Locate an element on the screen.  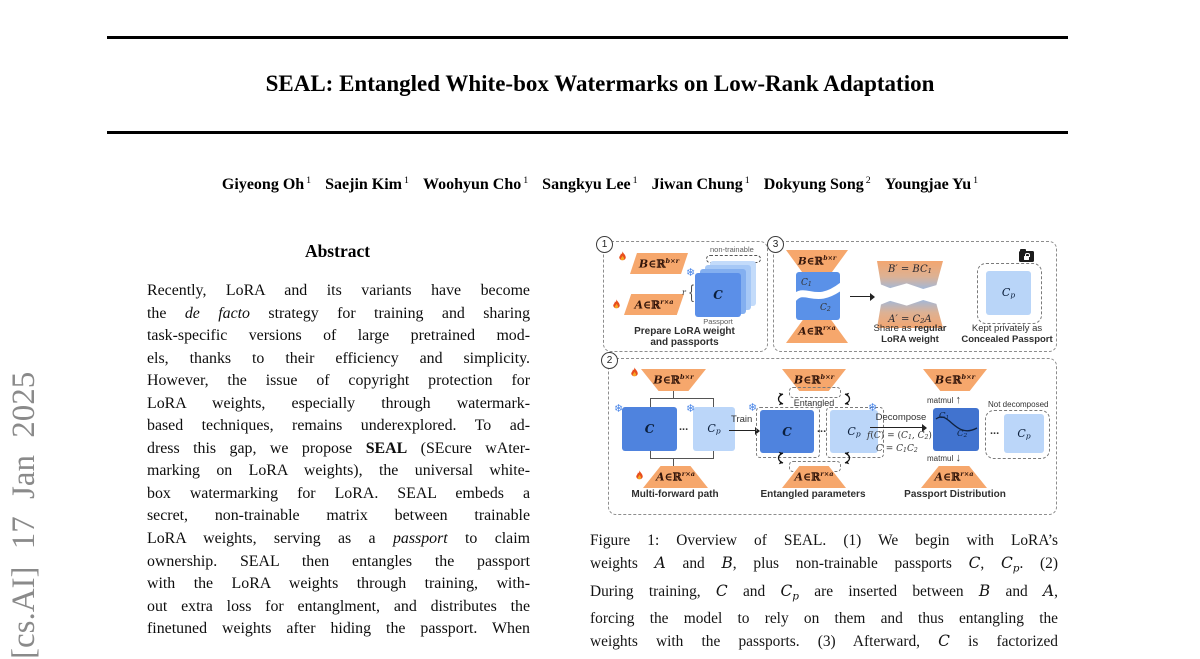
text-segment: B′ is located at coordinates (893, 269).